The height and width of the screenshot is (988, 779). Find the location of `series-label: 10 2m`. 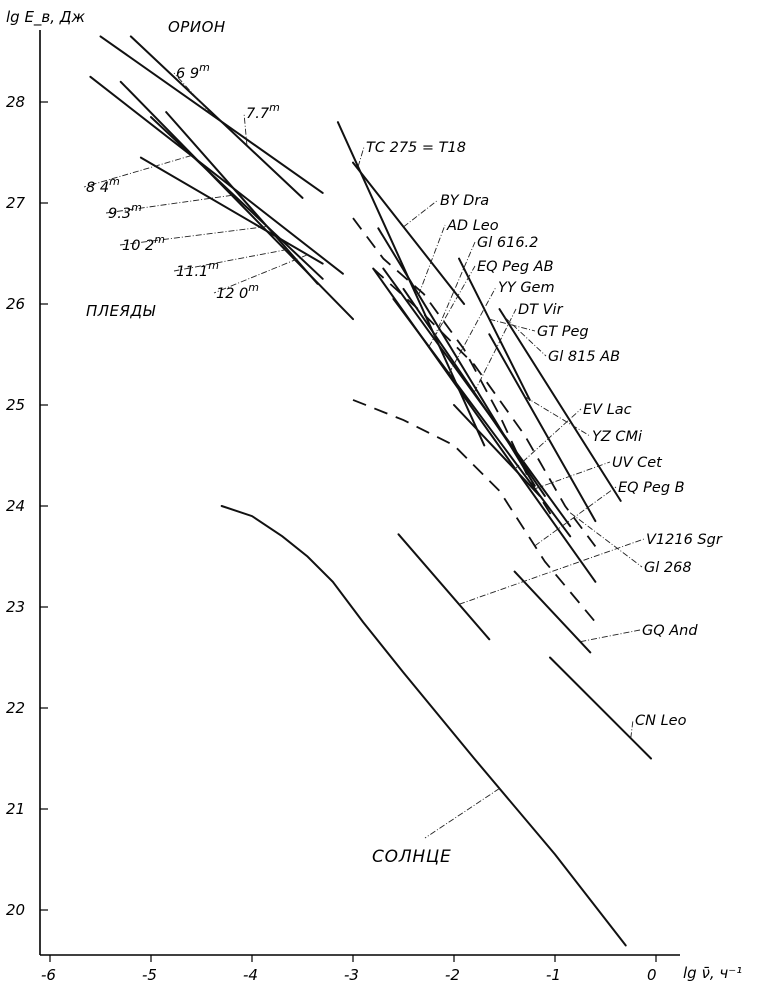

series-label: 10 2m is located at coordinates (143, 243).